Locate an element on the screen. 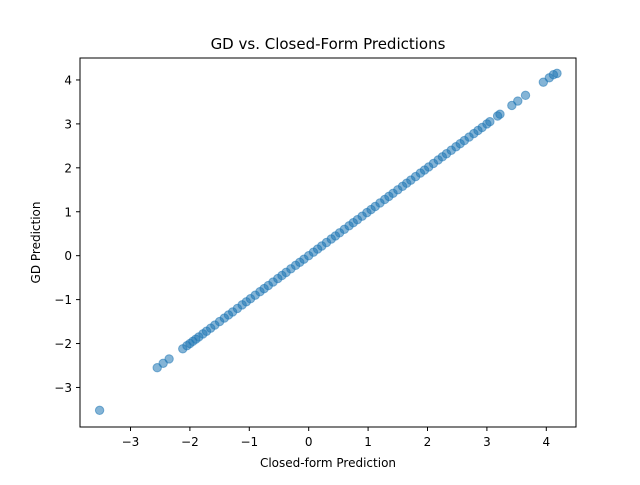  y-axis-label: GD Prediction is located at coordinates (36, 243).